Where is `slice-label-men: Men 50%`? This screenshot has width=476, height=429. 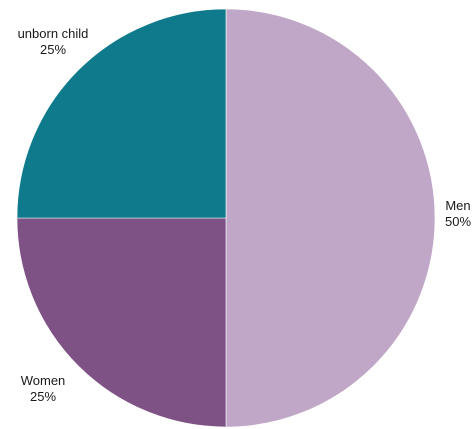 slice-label-men: Men 50% is located at coordinates (458, 213).